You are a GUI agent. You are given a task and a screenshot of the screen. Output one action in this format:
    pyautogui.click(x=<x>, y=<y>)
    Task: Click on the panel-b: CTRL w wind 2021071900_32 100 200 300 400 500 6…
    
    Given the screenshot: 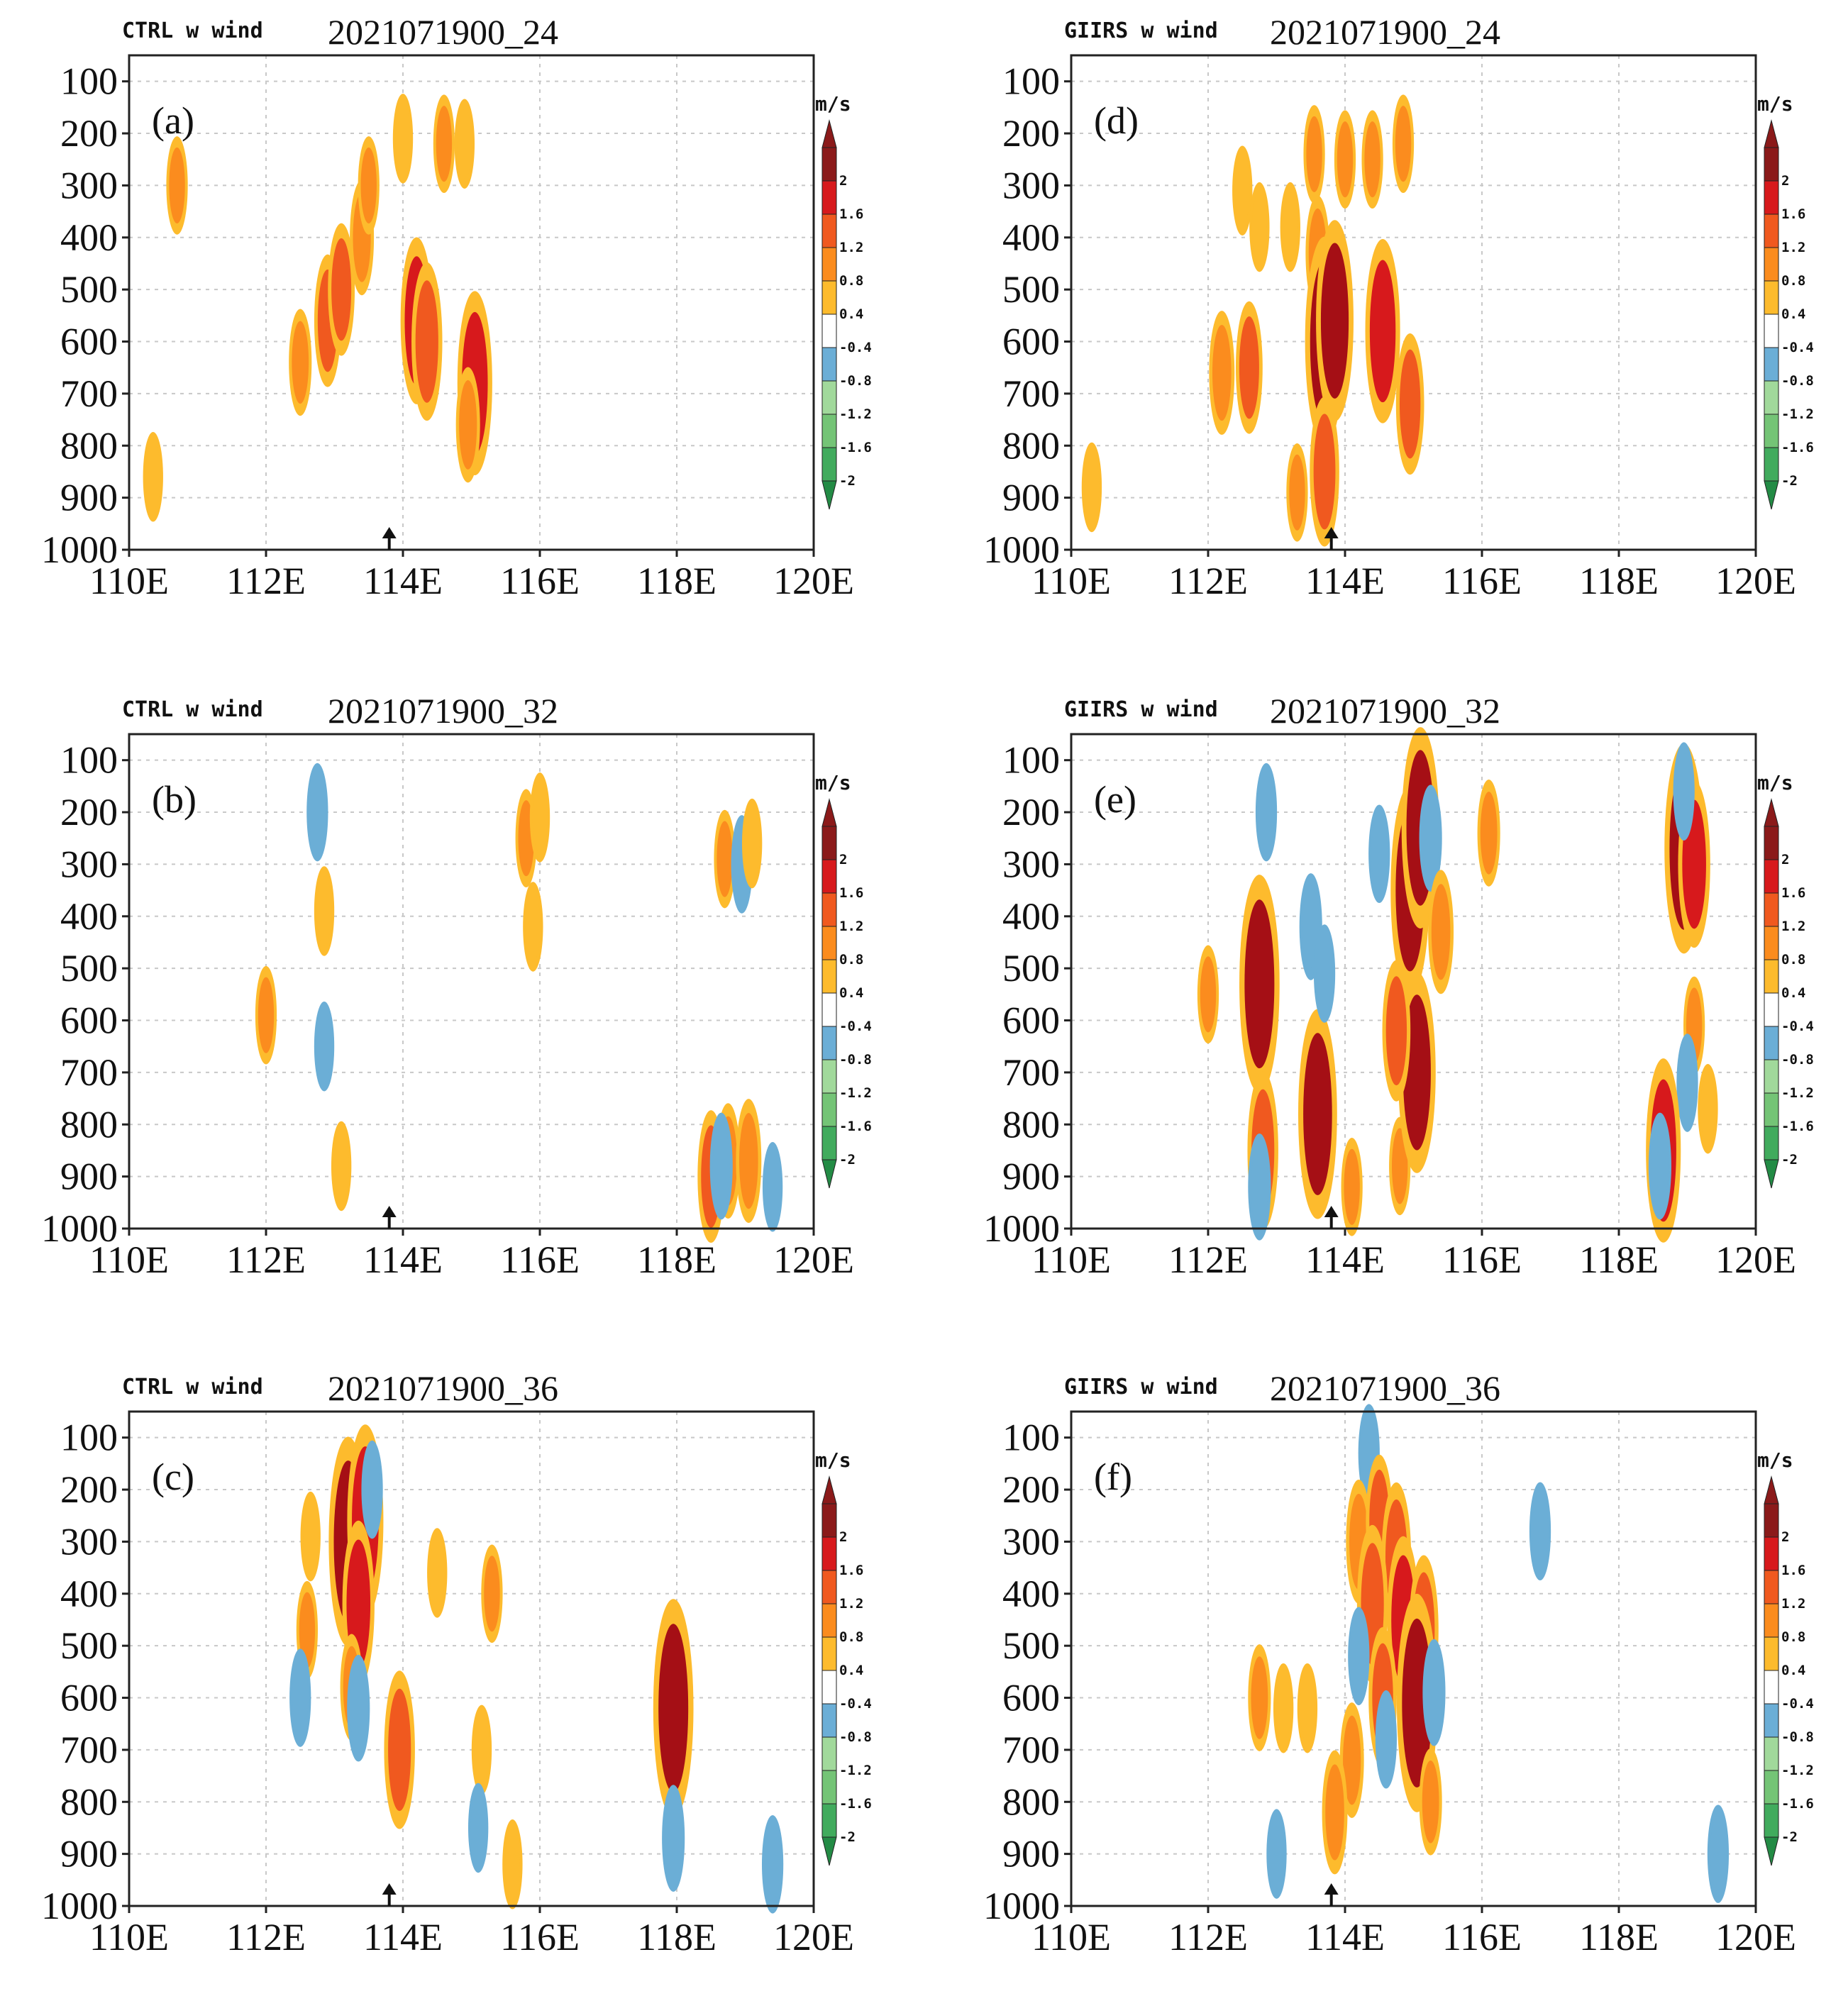 What is the action you would take?
    pyautogui.click(x=456, y=986)
    